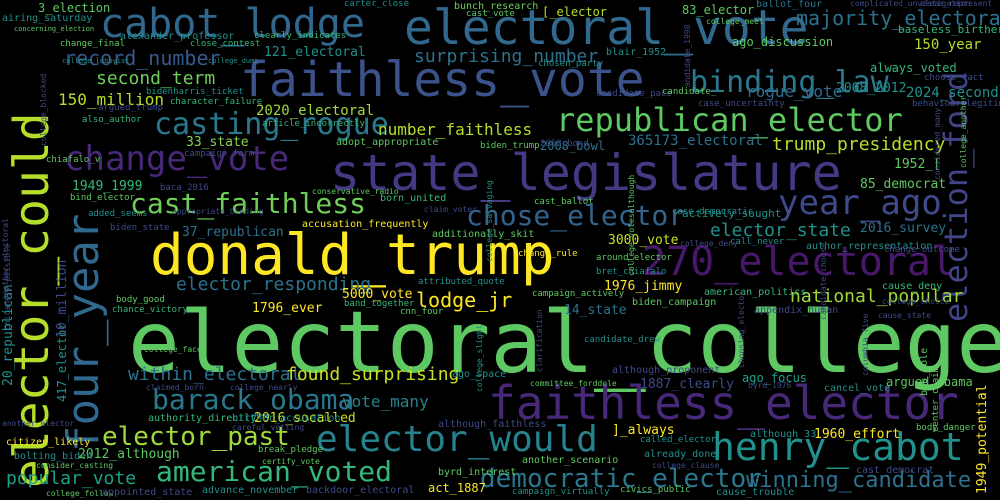 The width and height of the screenshot is (1000, 500). I want to click on word: majority_electoral, so click(898, 18).